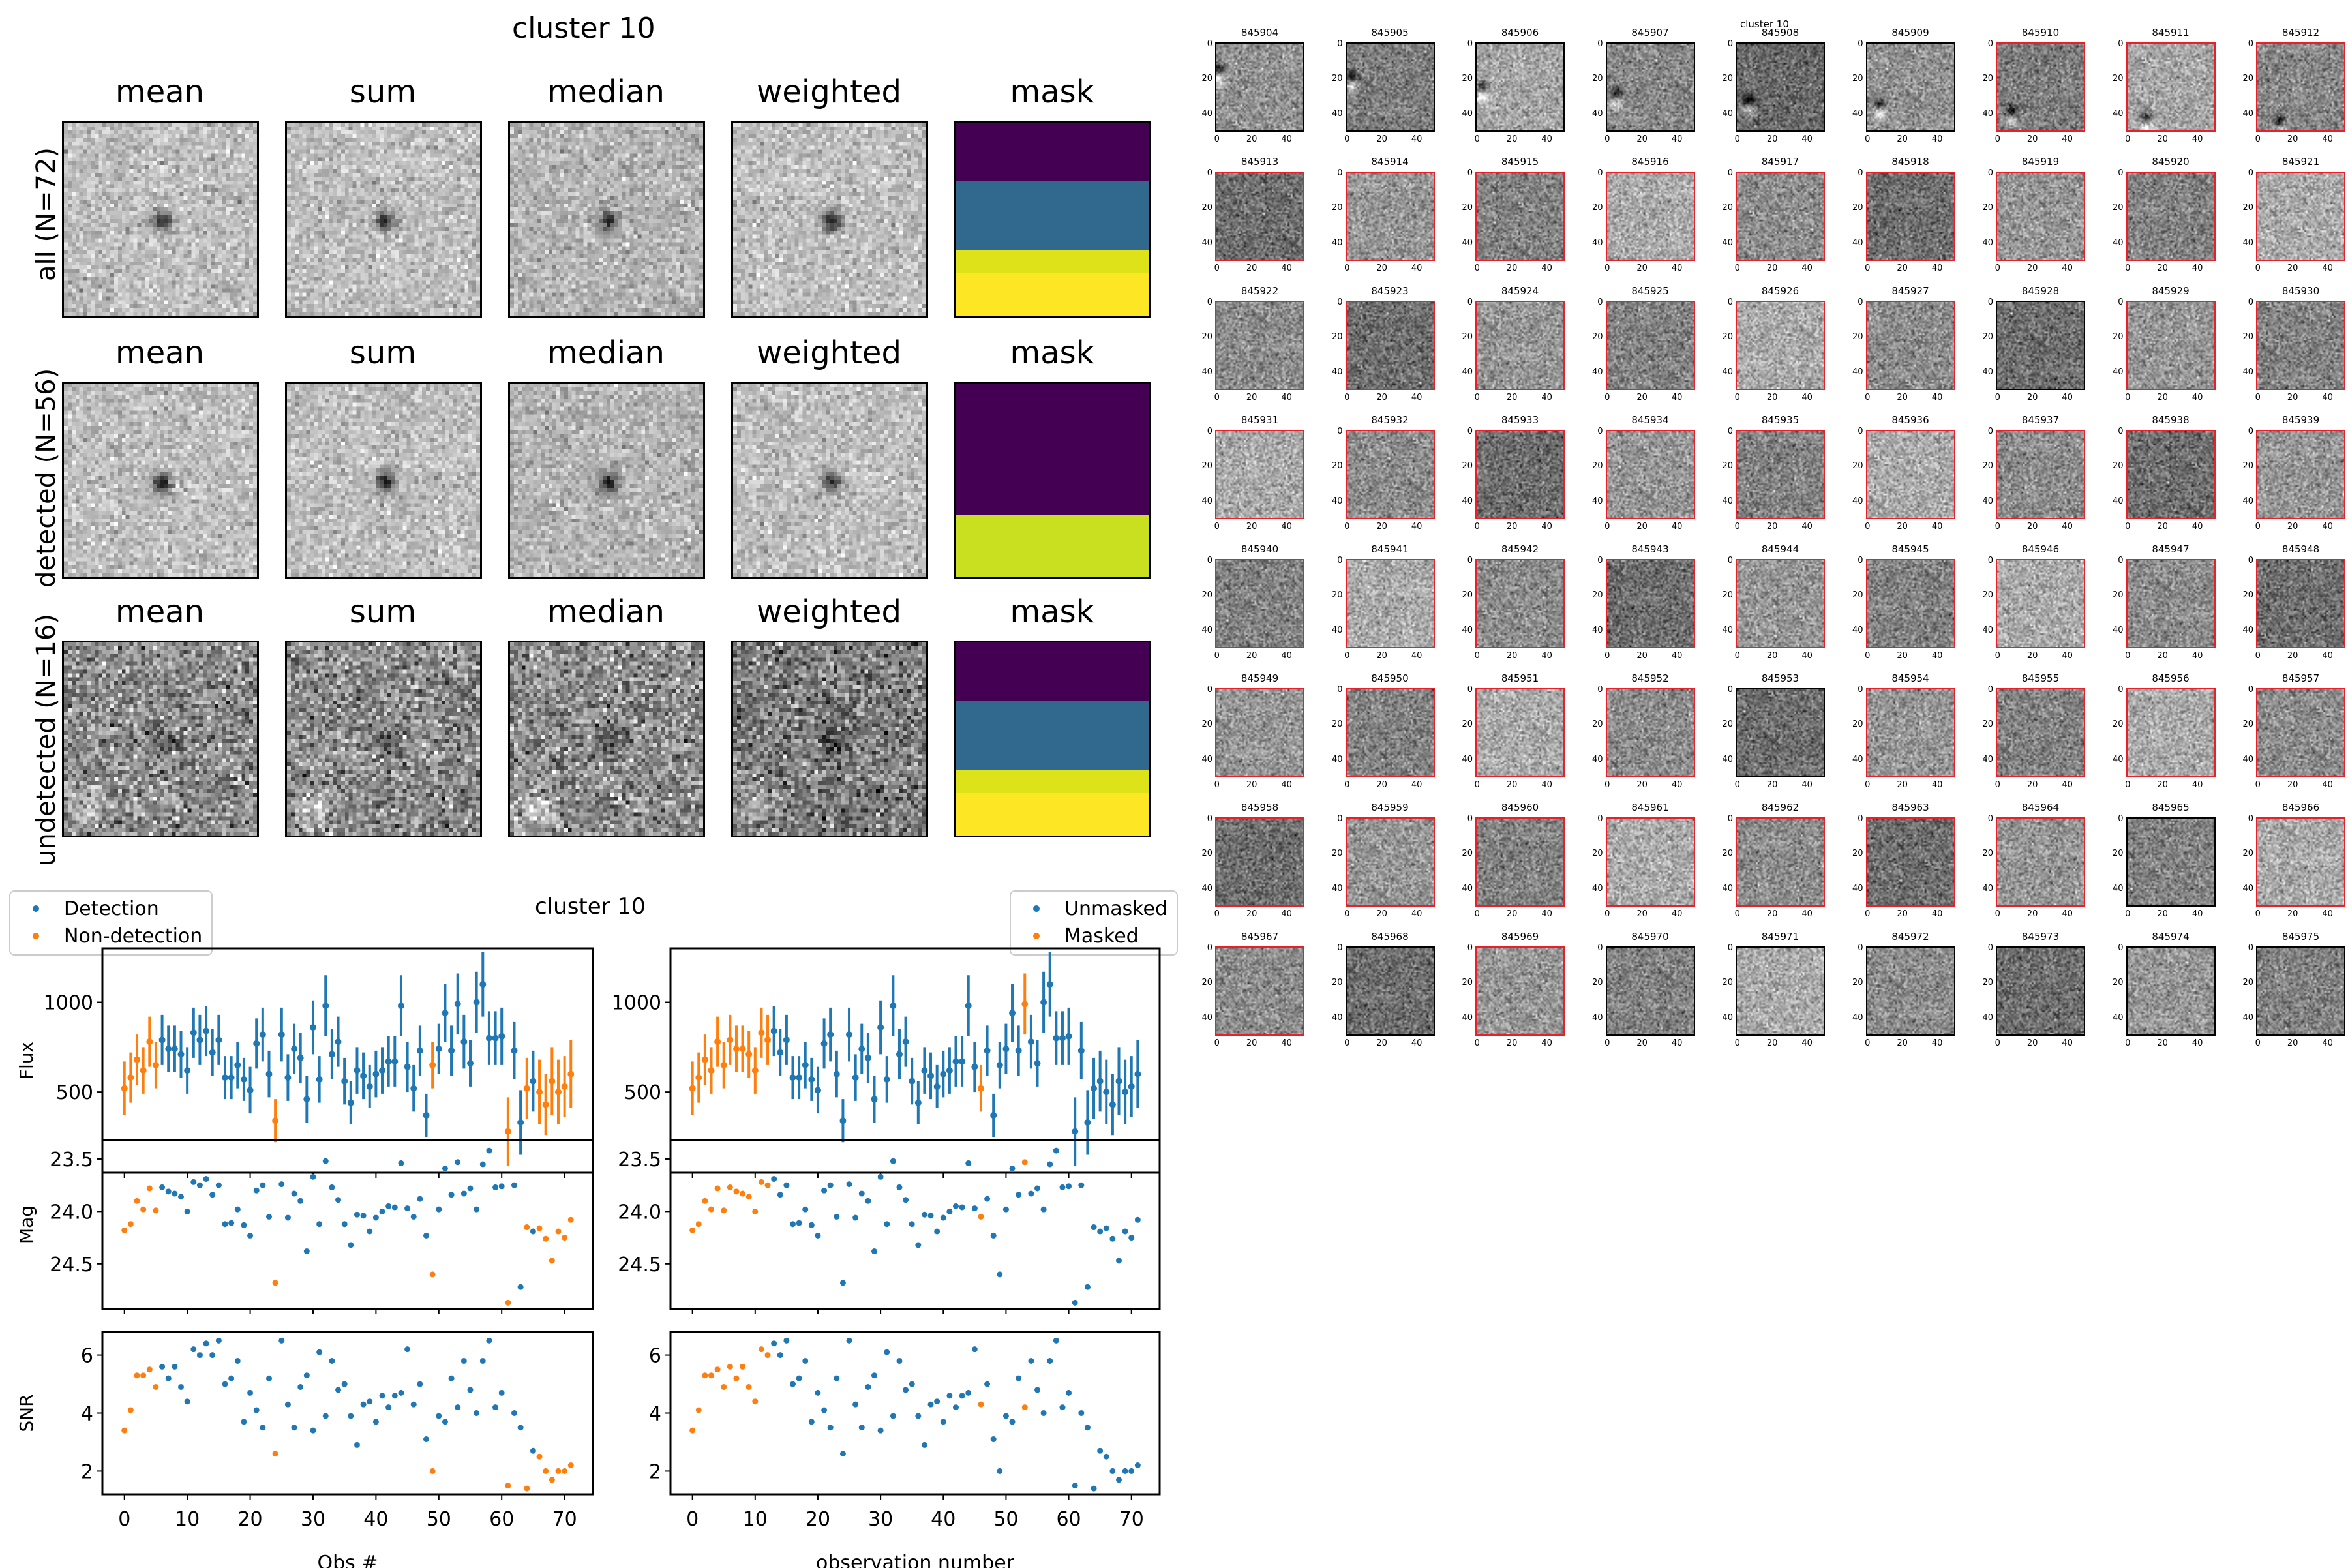 This screenshot has height=1568, width=2348. I want to click on thumbnail-title: 845905, so click(1390, 32).